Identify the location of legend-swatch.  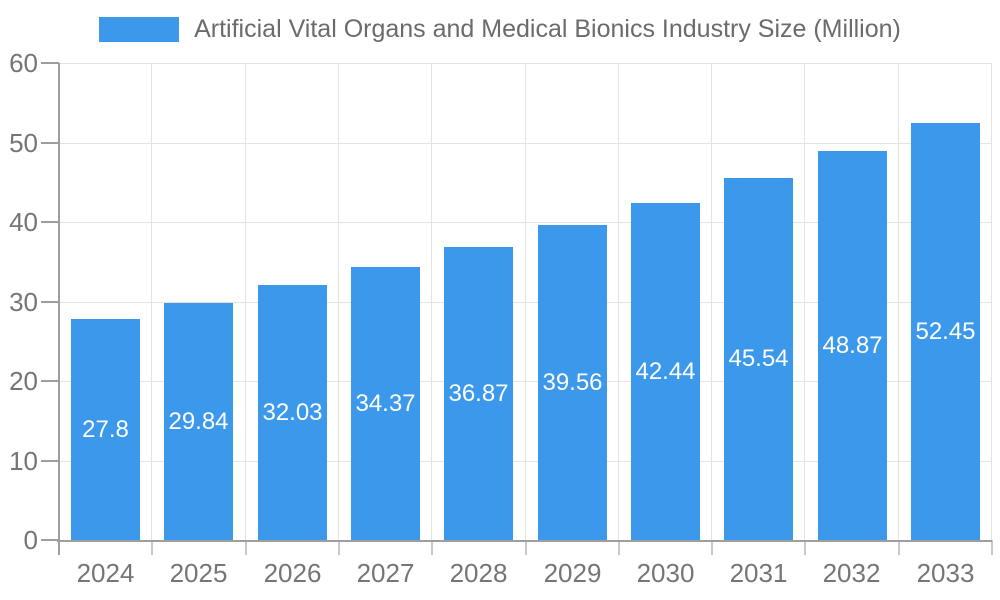
(139, 29).